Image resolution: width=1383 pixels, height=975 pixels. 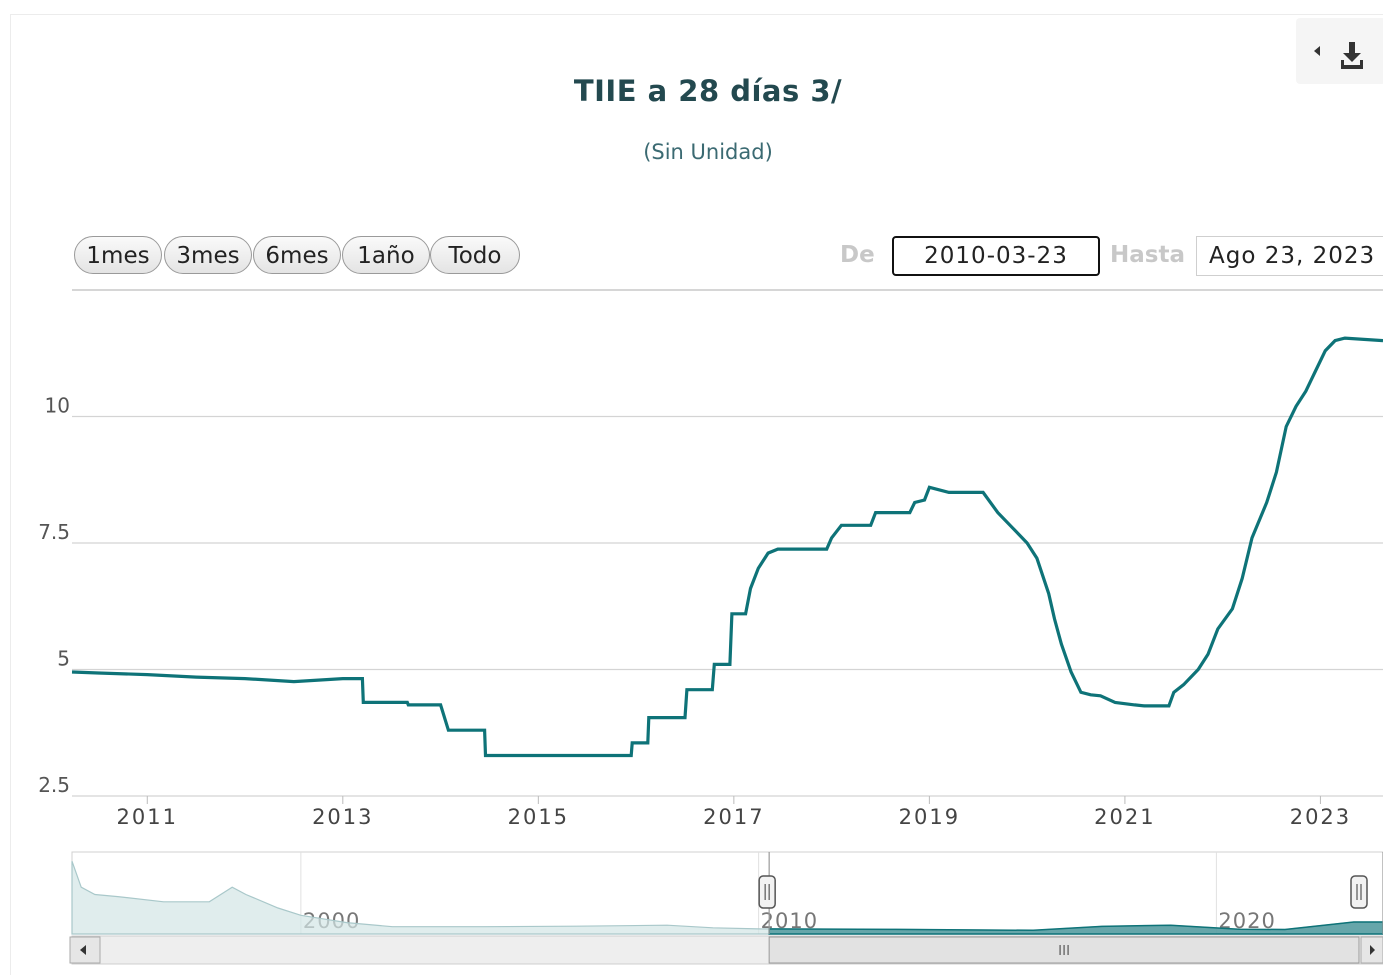 I want to click on navigator-handle-left, so click(x=767, y=892).